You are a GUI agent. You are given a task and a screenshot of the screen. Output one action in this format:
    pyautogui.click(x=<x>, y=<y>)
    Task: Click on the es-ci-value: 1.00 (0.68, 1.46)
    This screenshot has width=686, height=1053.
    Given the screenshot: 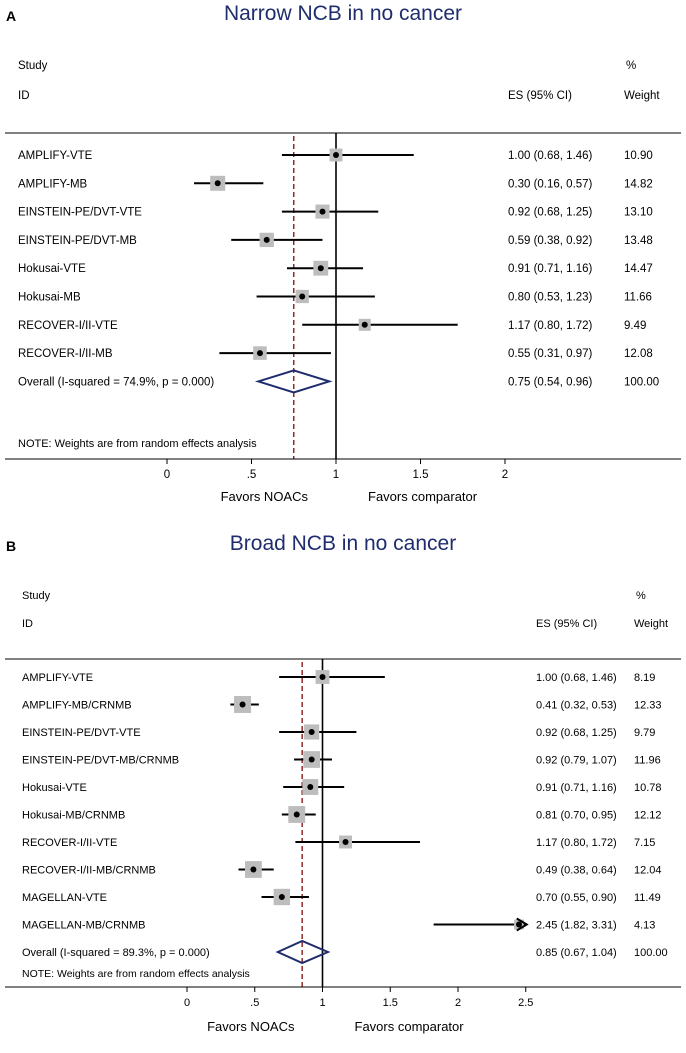 What is the action you would take?
    pyautogui.click(x=576, y=678)
    